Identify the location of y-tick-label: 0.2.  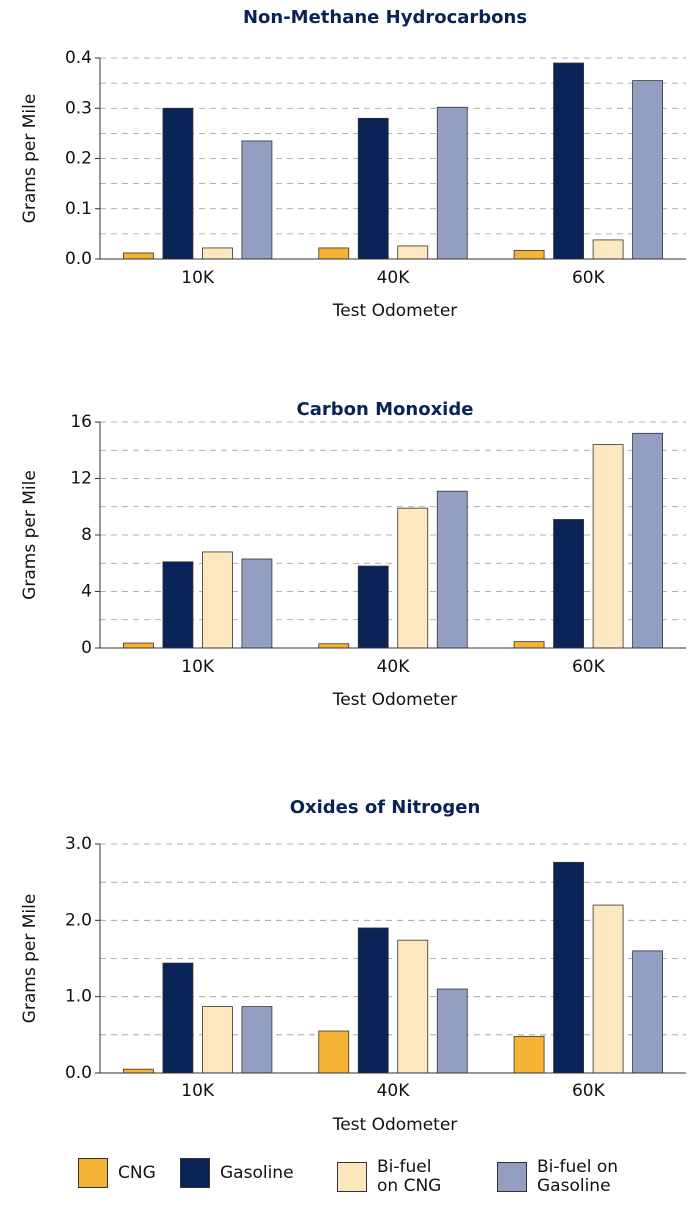
(78, 159).